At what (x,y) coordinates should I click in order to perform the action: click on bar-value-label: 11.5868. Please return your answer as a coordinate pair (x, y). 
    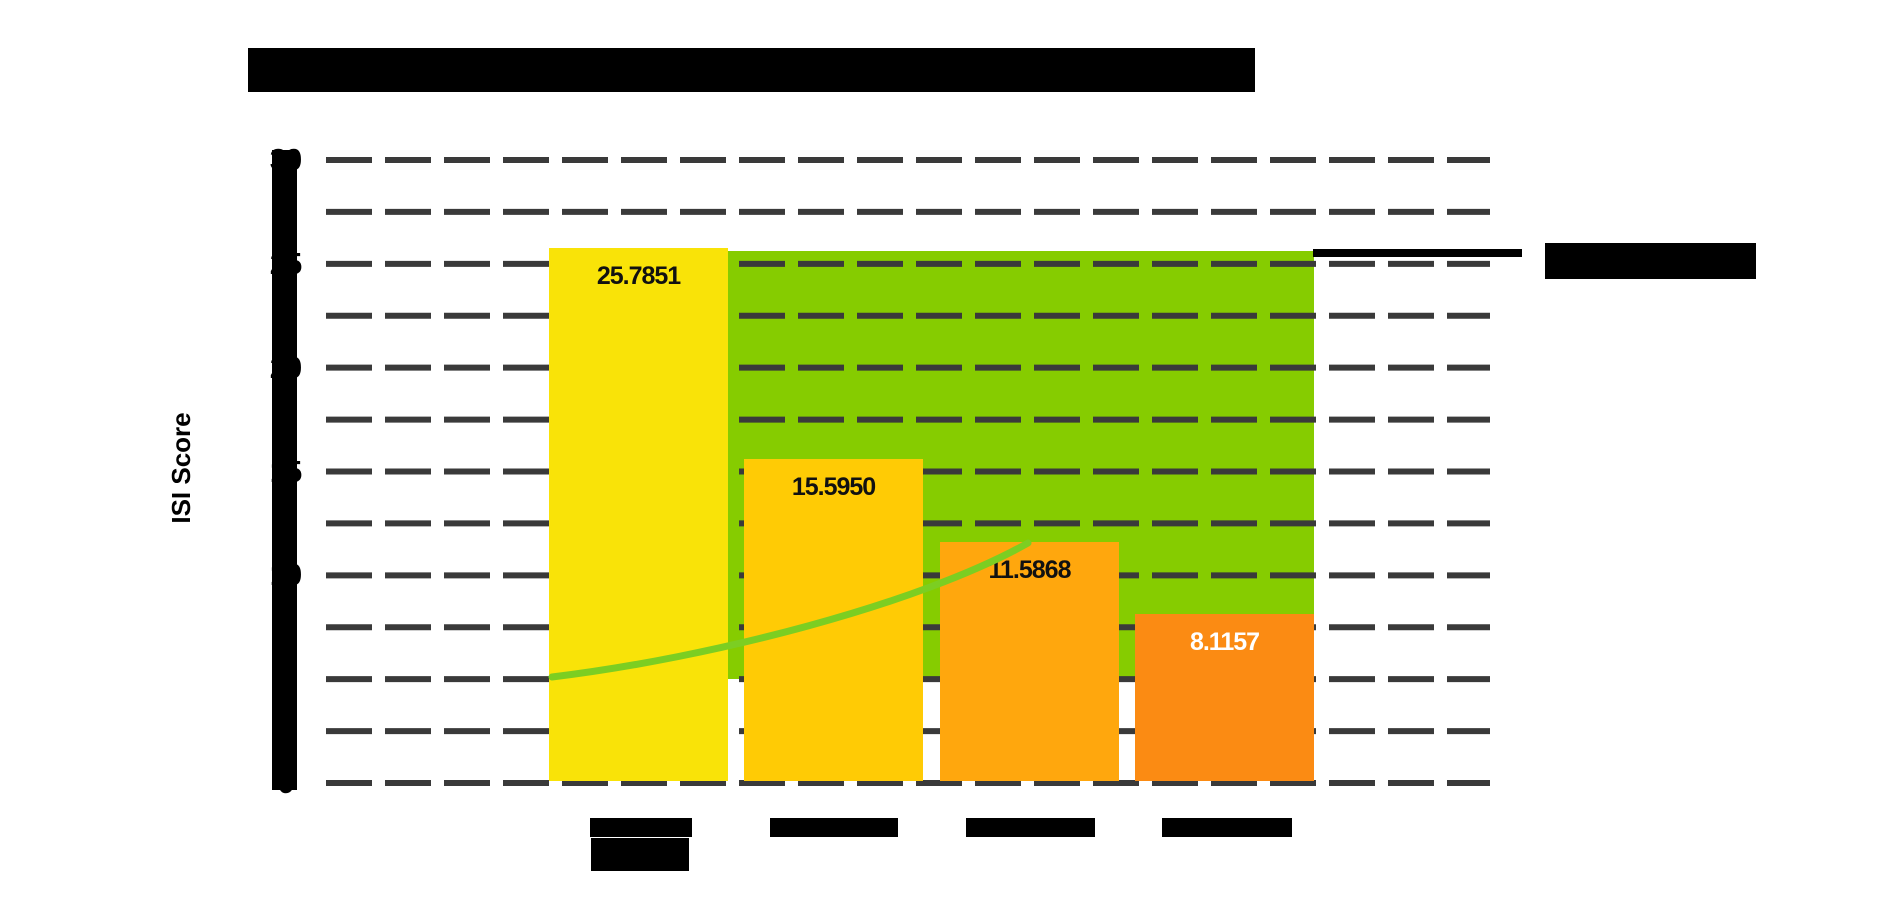
    Looking at the image, I should click on (1030, 570).